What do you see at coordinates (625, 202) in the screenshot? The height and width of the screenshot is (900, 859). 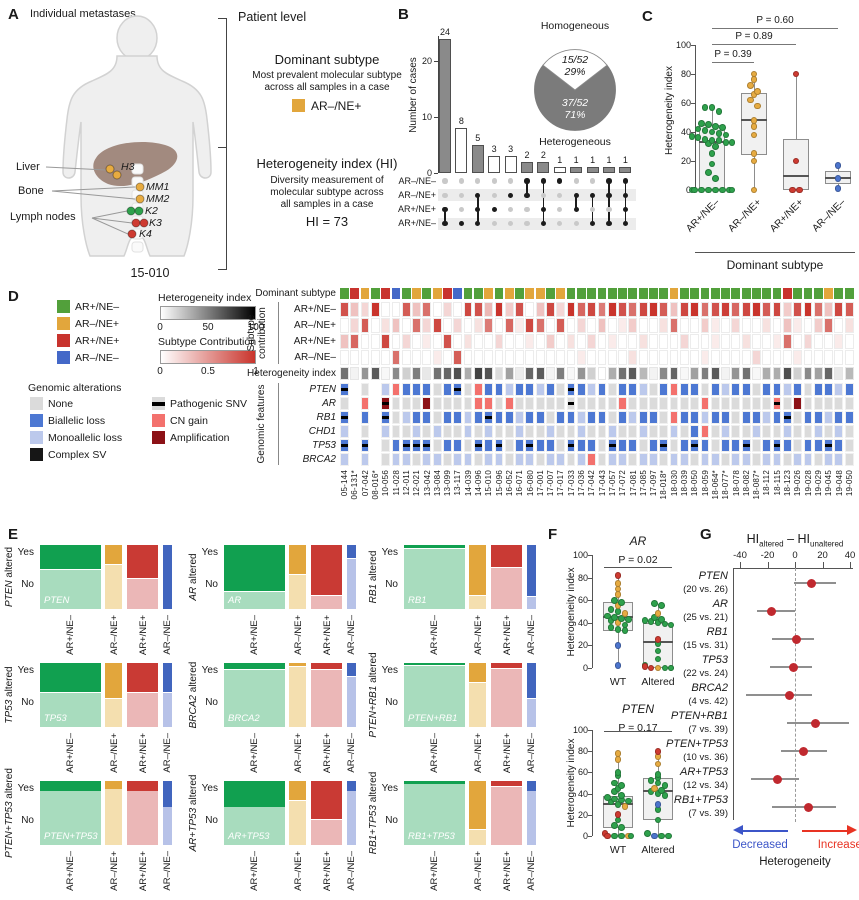 I see `upset-connector` at bounding box center [625, 202].